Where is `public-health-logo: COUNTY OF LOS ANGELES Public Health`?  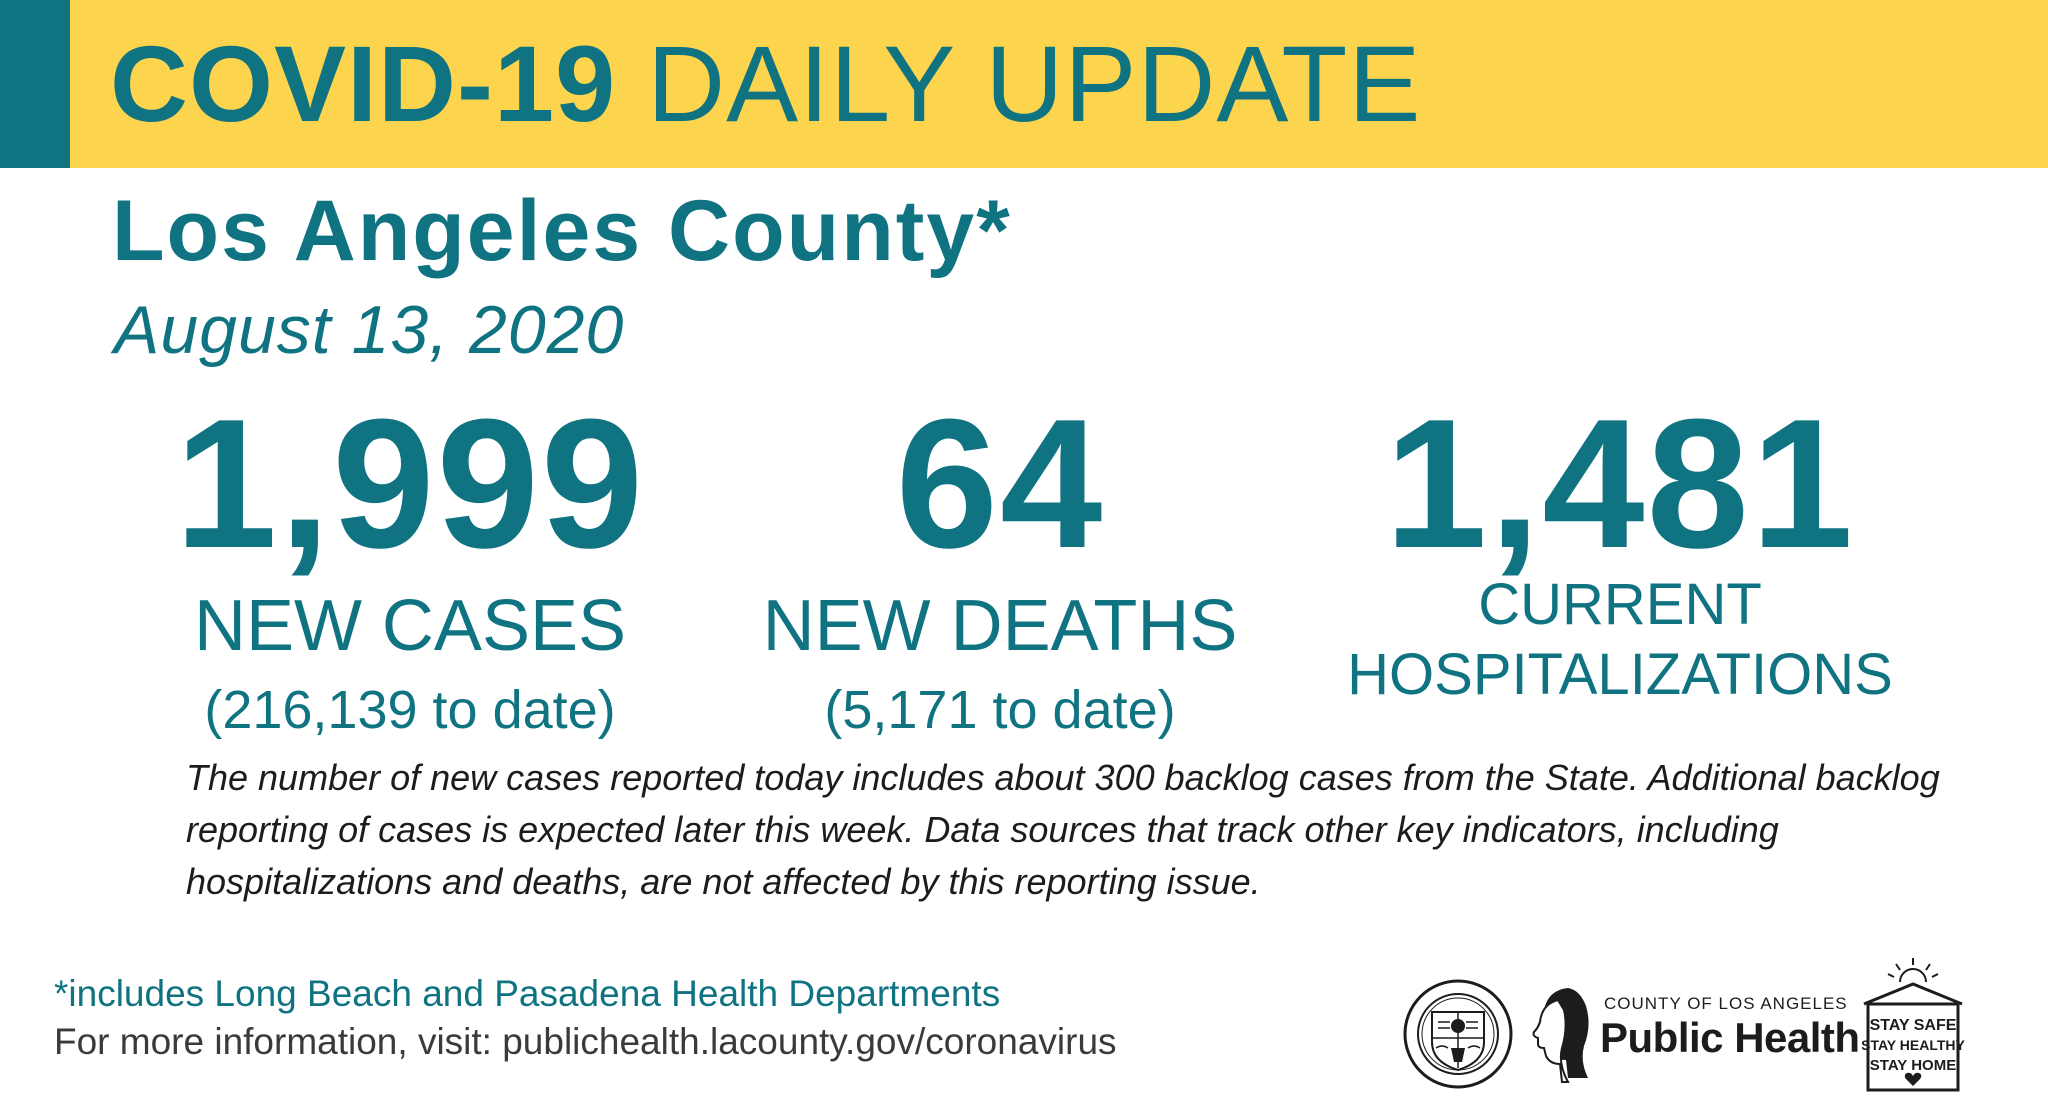 public-health-logo: COUNTY OF LOS ANGELES Public Health is located at coordinates (1694, 1033).